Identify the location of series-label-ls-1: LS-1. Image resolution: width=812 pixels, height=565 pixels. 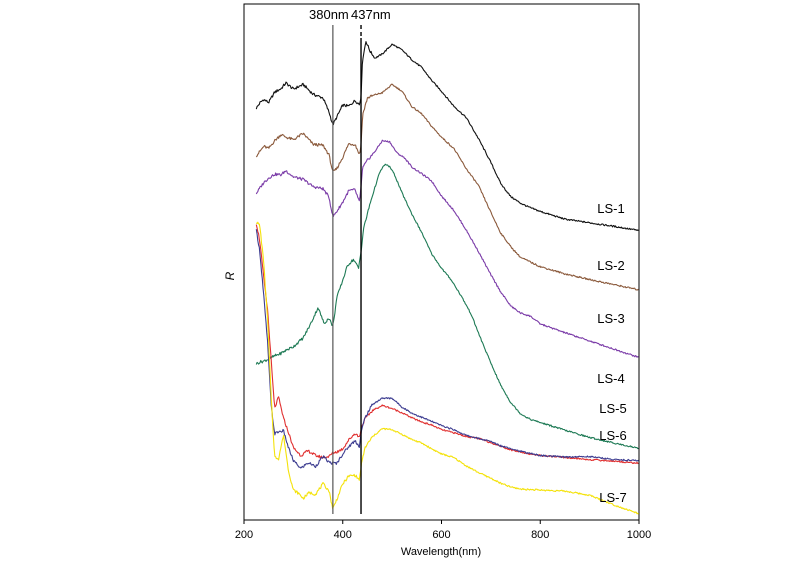
(610, 208).